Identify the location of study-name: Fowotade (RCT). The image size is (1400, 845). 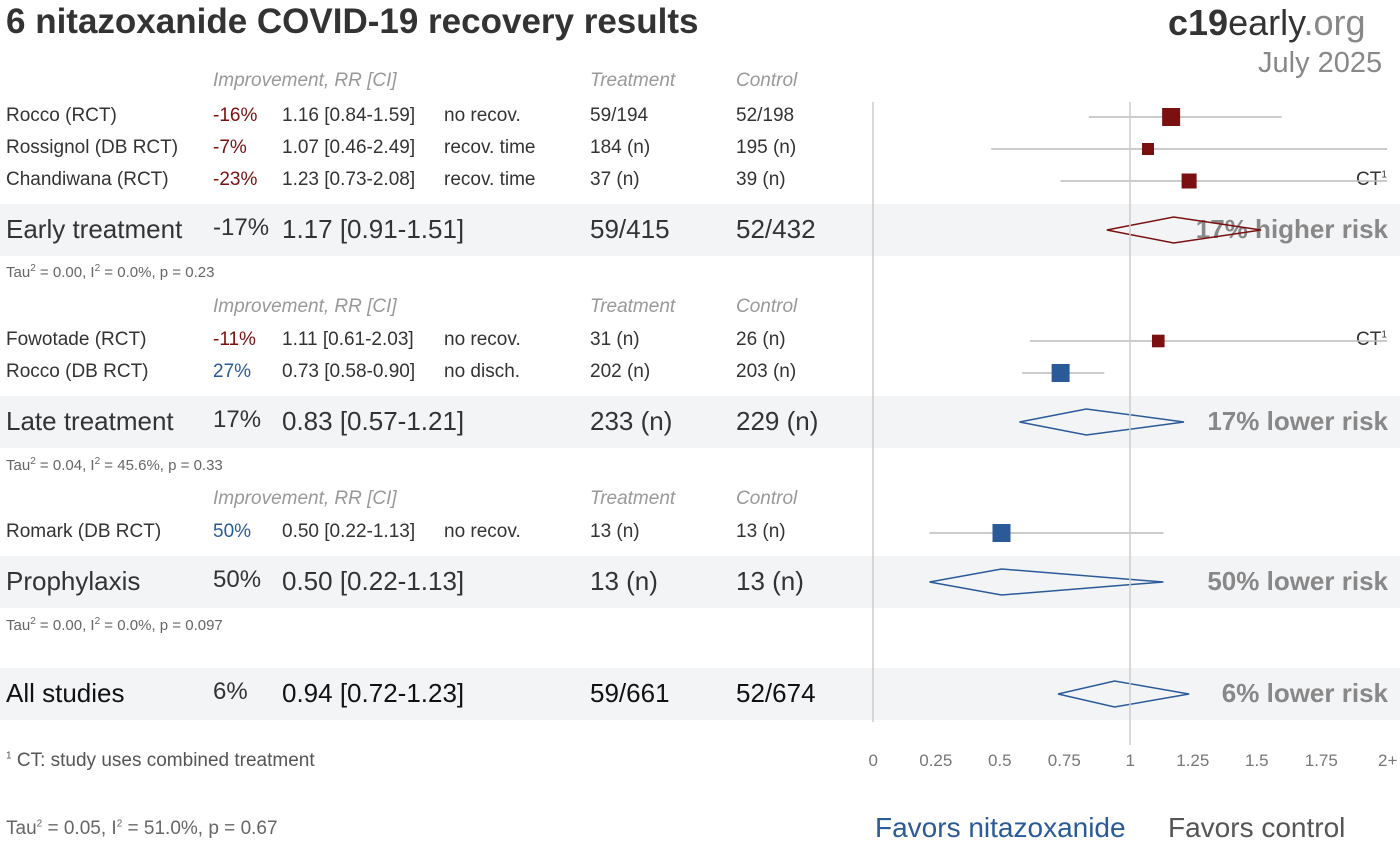
(76, 339).